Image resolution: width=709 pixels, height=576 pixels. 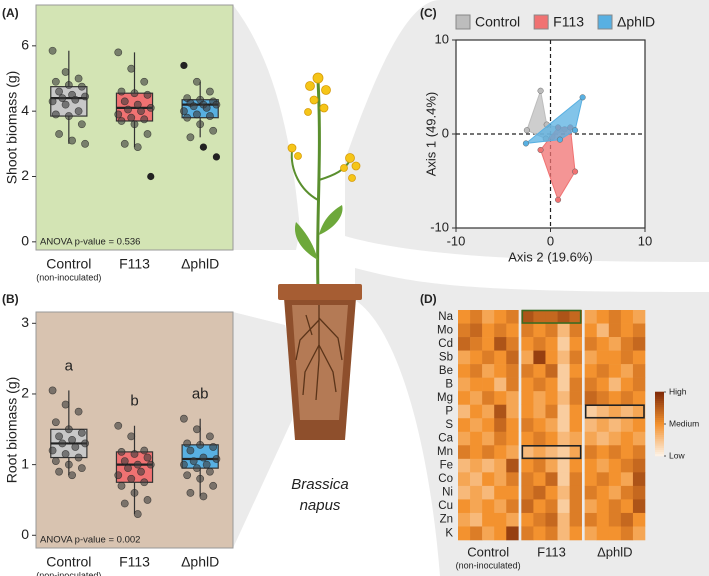 What do you see at coordinates (445, 439) in the screenshot?
I see `row-label: Ca` at bounding box center [445, 439].